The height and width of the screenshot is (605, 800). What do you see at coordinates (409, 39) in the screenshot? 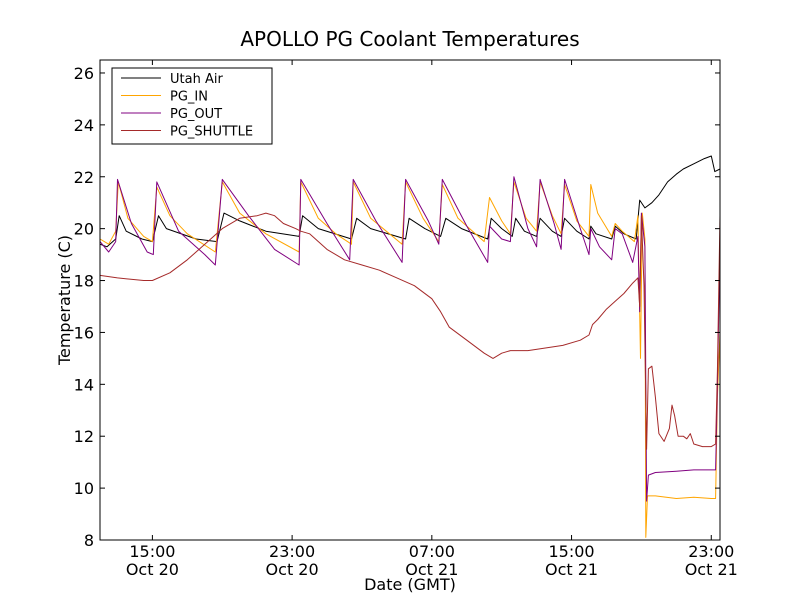
I see `chart-title: APOLLO PG Coolant Temperatures` at bounding box center [409, 39].